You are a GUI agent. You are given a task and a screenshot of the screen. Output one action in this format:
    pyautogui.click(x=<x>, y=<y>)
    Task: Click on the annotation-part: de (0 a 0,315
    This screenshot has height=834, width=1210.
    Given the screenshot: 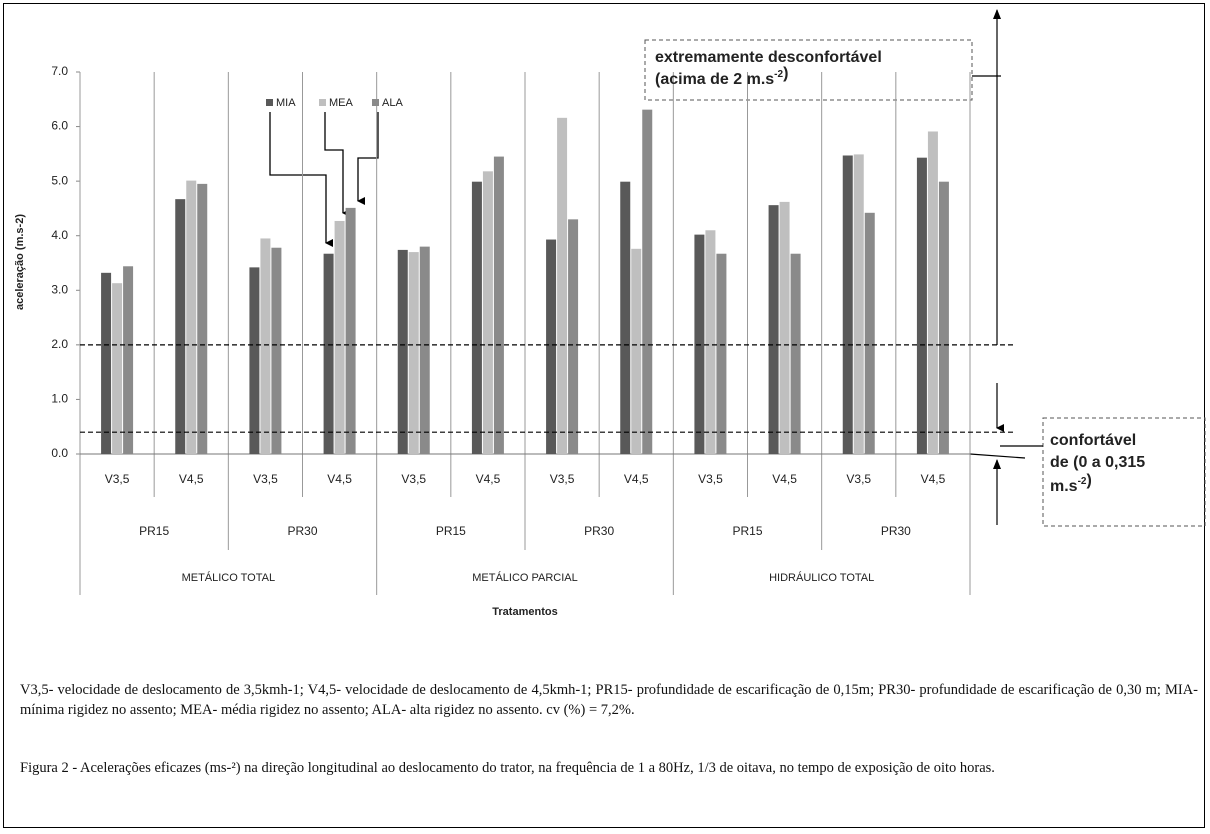 What is the action you would take?
    pyautogui.click(x=1097, y=462)
    